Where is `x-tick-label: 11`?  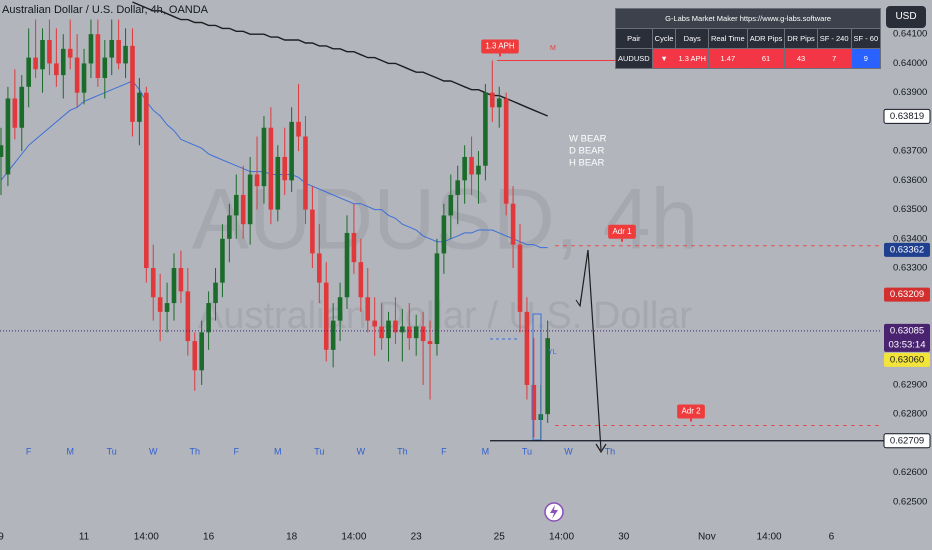
x-tick-label: 11 is located at coordinates (84, 537).